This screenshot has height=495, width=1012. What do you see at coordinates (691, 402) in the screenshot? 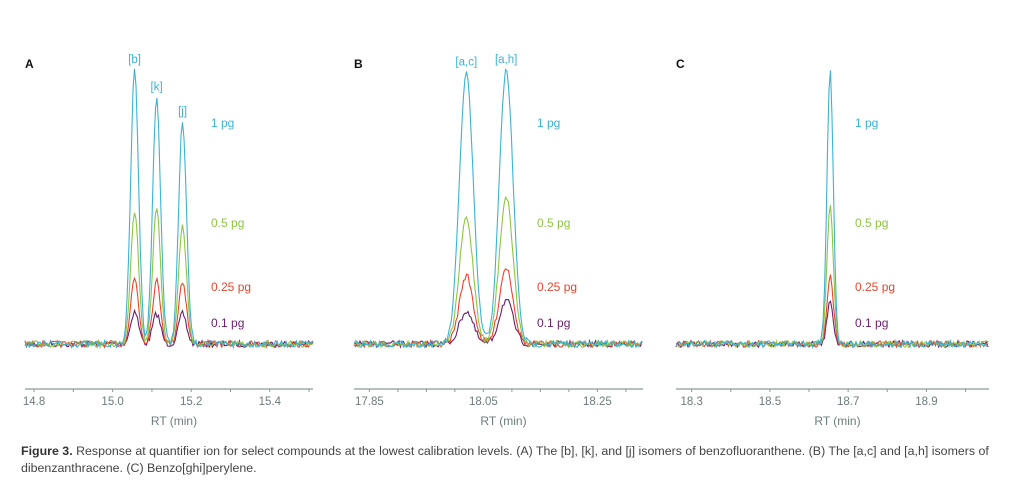
I see `x-tick-label: 18.3` at bounding box center [691, 402].